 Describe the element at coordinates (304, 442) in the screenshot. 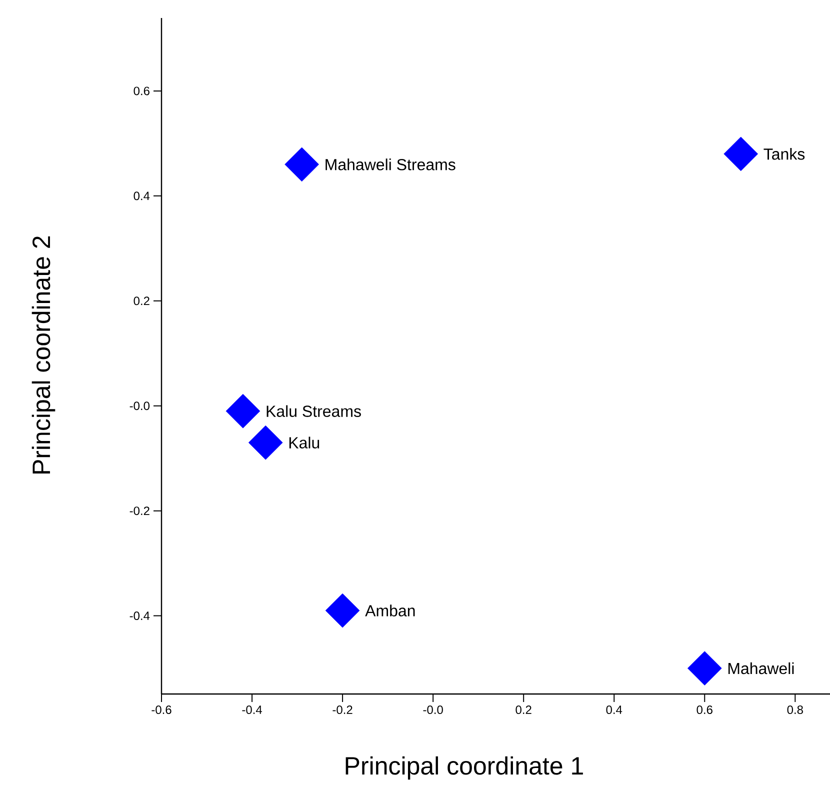

I see `annotation: Kalu` at that location.